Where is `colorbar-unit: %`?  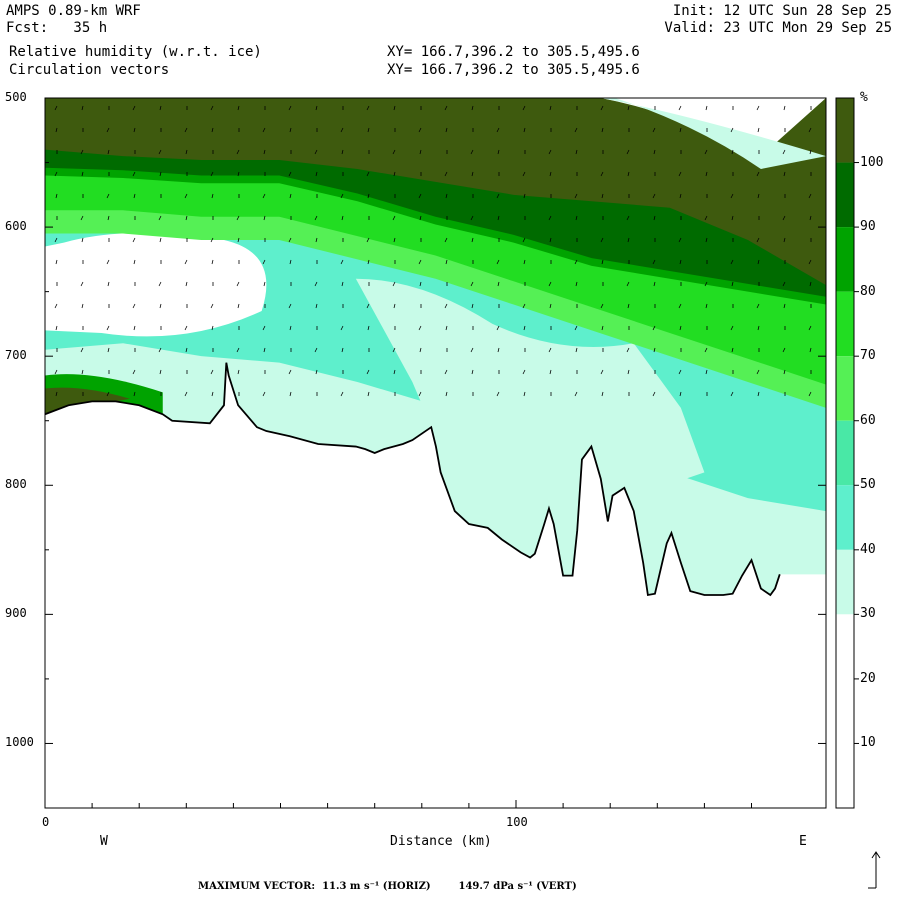 colorbar-unit: % is located at coordinates (864, 97).